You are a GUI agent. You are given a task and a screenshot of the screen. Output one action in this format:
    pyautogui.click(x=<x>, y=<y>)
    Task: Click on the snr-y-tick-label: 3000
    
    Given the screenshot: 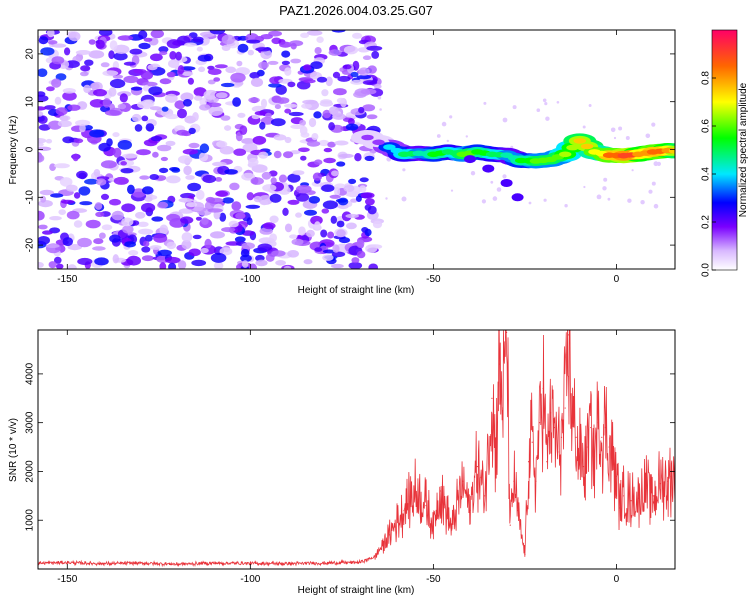 What is the action you would take?
    pyautogui.click(x=30, y=422)
    